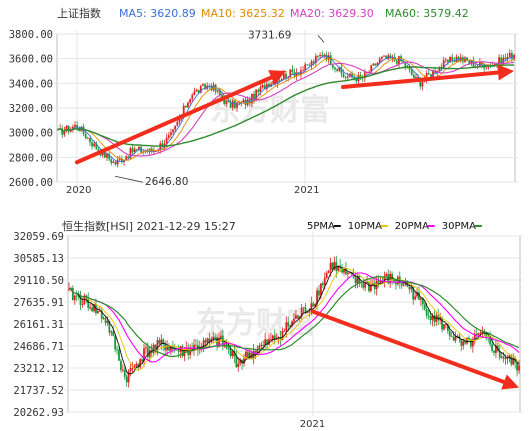  I want to click on trend-arrow-head, so click(505, 72).